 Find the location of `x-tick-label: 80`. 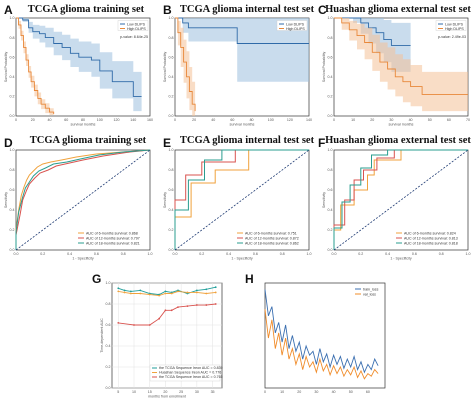

x-tick-label: 80 is located at coordinates (252, 120).